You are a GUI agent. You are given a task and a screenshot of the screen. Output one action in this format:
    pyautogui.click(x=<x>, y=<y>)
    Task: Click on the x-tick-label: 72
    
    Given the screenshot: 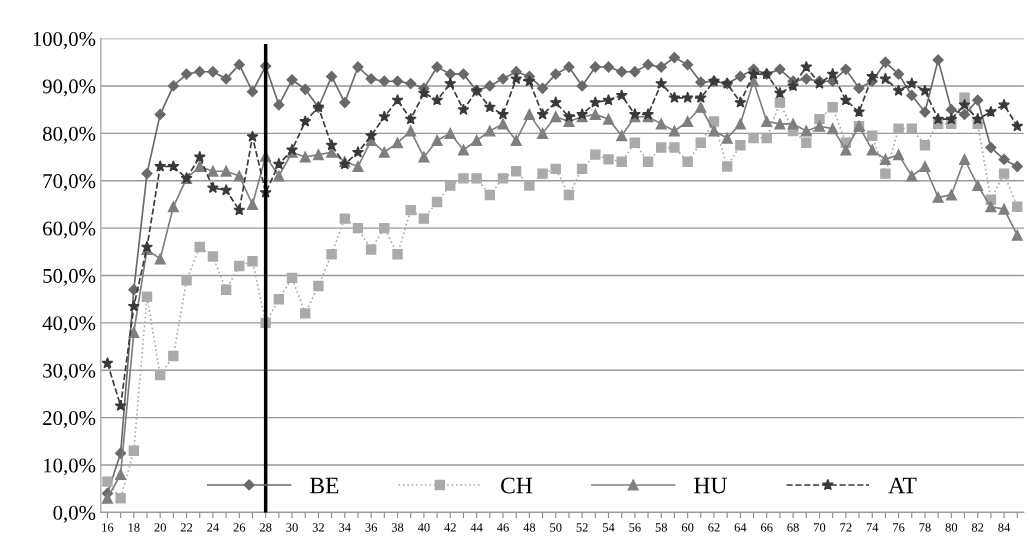 What is the action you would take?
    pyautogui.click(x=846, y=527)
    